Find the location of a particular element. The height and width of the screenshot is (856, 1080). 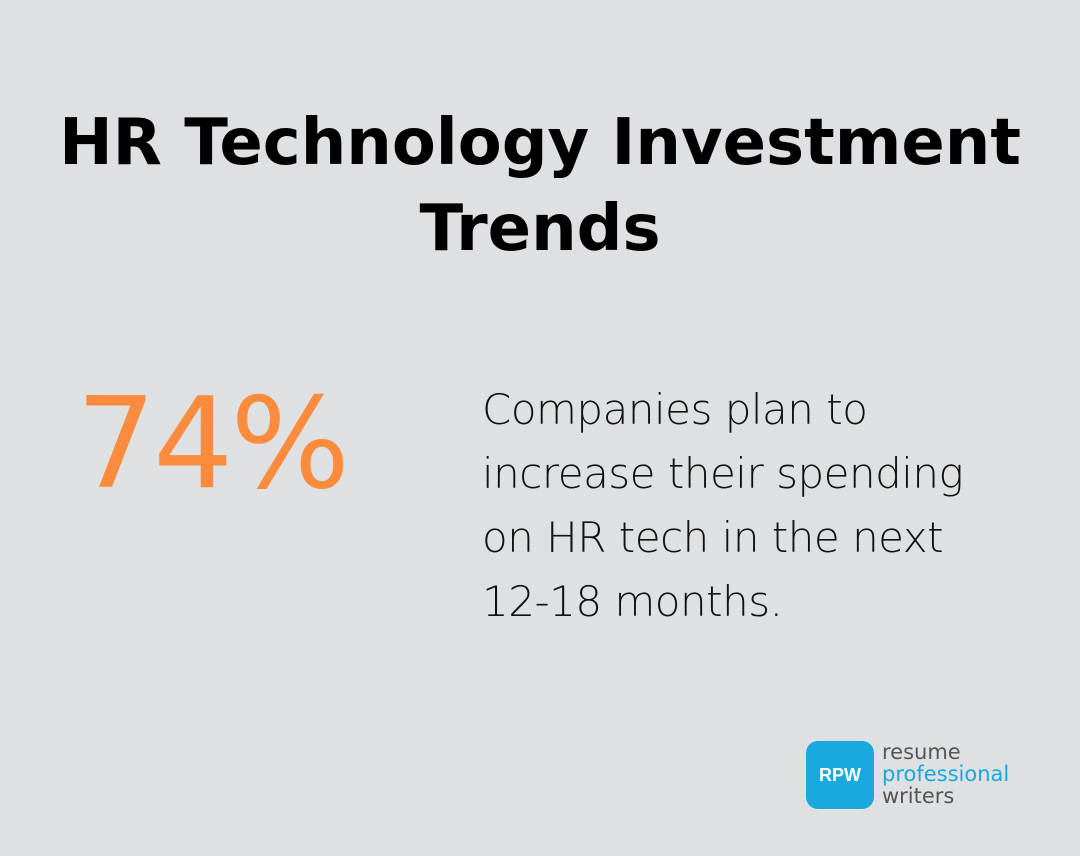

stat-description-line-2: increase their spending is located at coordinates (723, 473).